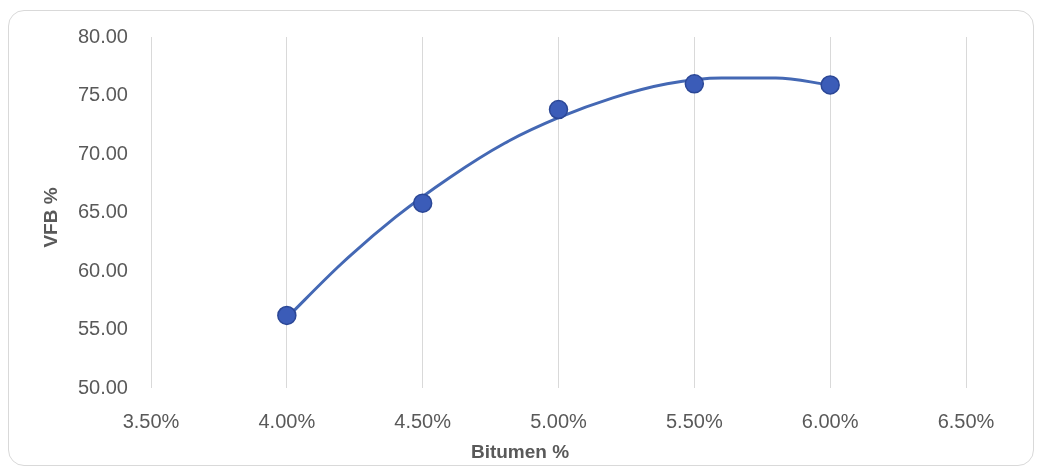 The width and height of the screenshot is (1040, 470). What do you see at coordinates (102, 328) in the screenshot?
I see `y-tick-label: 55.00` at bounding box center [102, 328].